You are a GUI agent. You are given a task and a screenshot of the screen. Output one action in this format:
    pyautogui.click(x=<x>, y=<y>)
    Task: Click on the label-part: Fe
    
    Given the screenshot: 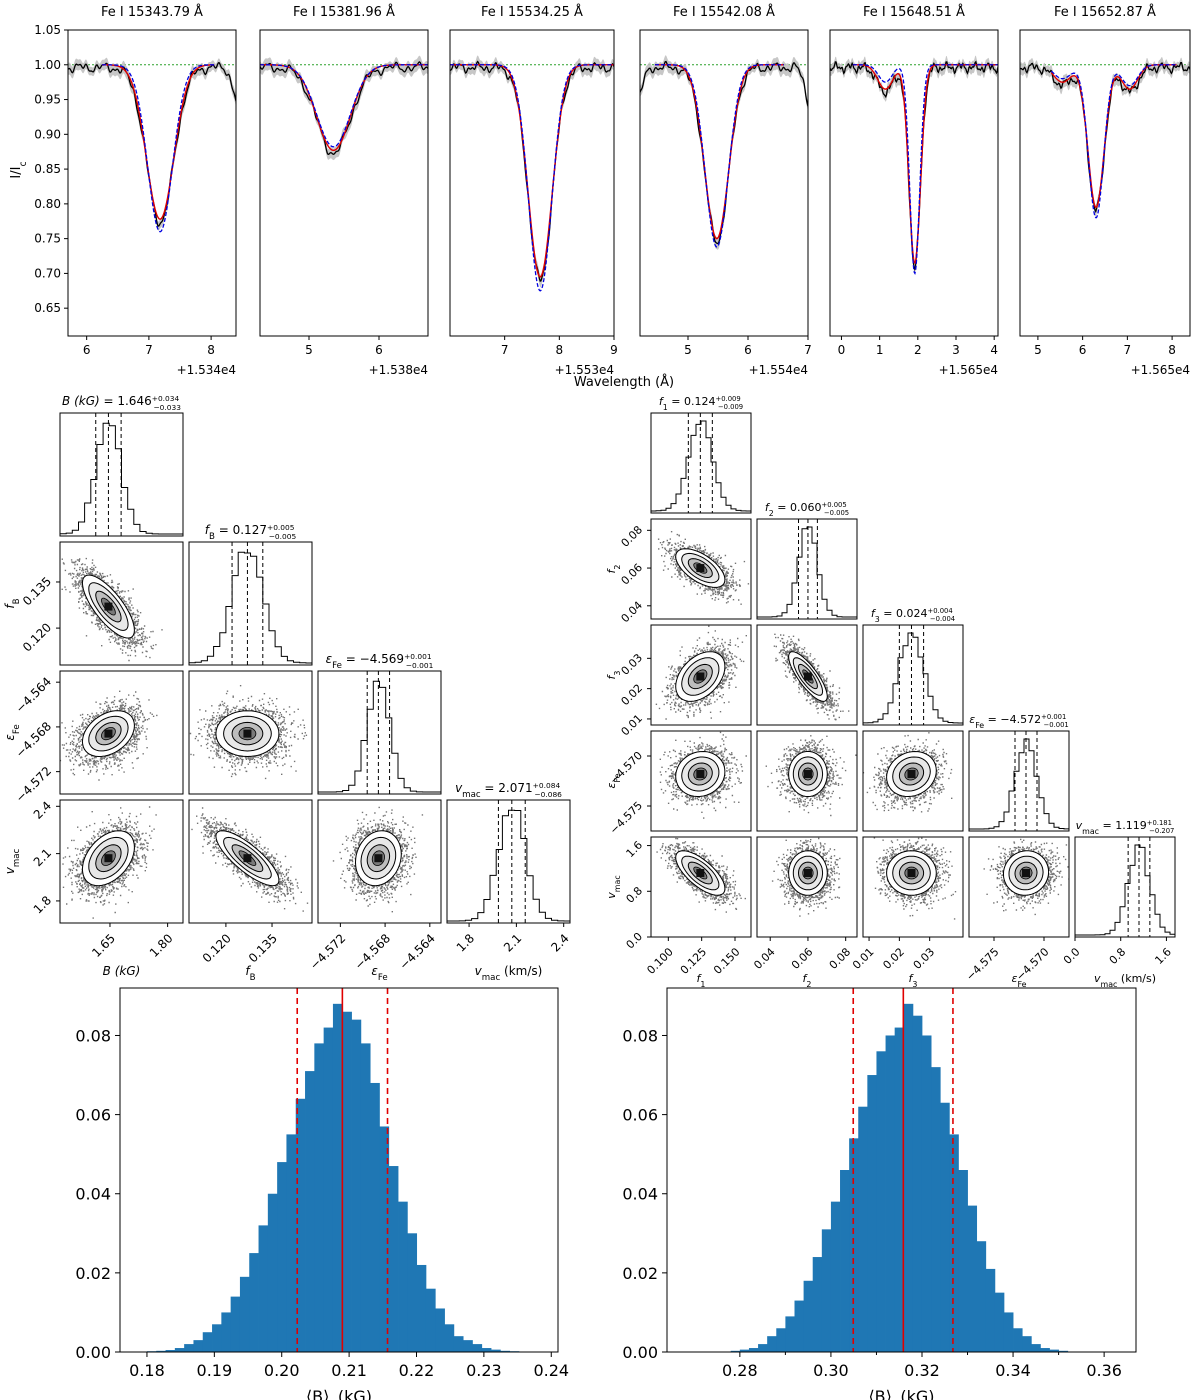 What is the action you would take?
    pyautogui.click(x=337, y=666)
    